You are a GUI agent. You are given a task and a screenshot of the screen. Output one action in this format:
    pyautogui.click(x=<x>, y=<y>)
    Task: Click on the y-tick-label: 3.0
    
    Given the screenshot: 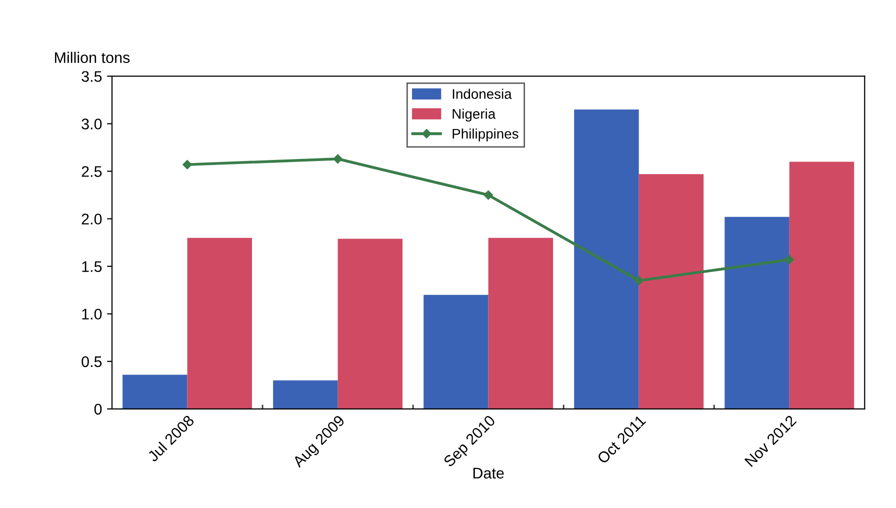 What is the action you would take?
    pyautogui.click(x=92, y=124)
    